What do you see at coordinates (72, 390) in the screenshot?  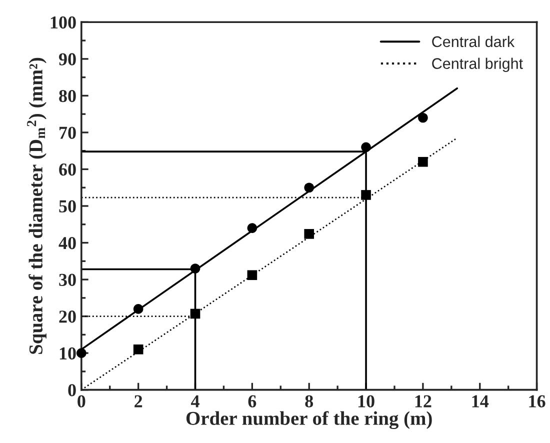 I see `y-tick-label: 0` at bounding box center [72, 390].